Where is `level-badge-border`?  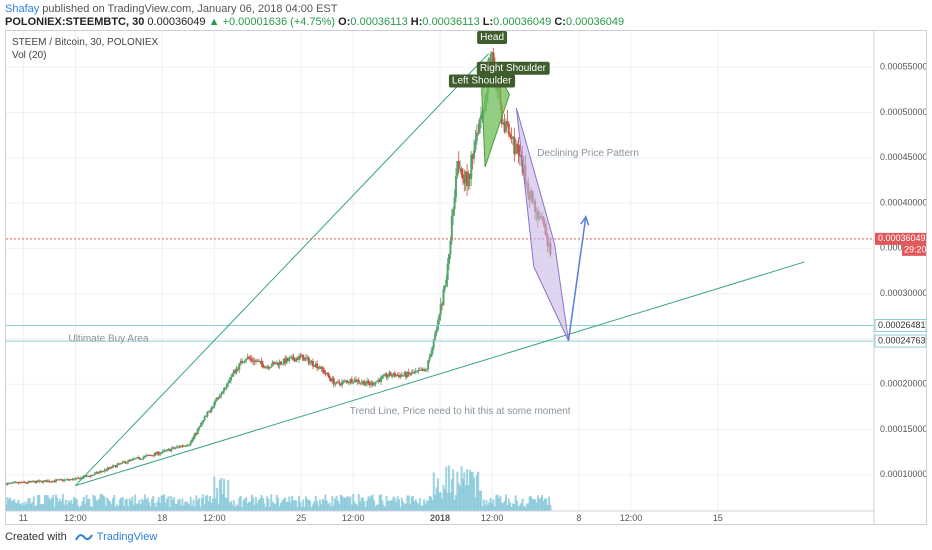
level-badge-border is located at coordinates (900, 341).